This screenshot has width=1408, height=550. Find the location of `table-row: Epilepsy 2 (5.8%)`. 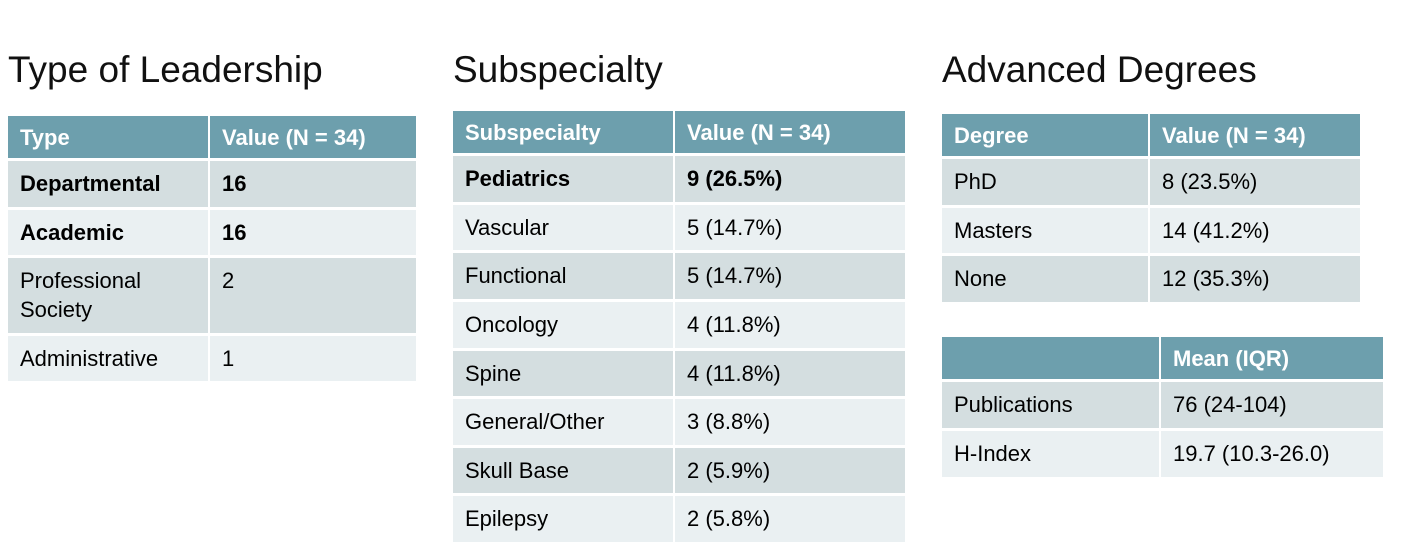

table-row: Epilepsy 2 (5.8%) is located at coordinates (679, 521).